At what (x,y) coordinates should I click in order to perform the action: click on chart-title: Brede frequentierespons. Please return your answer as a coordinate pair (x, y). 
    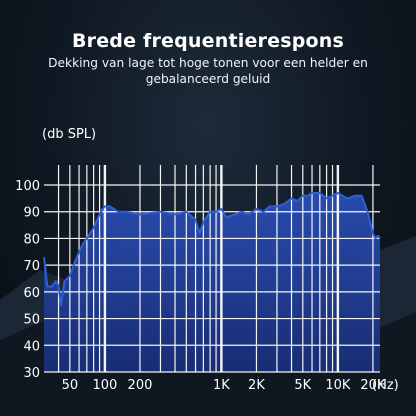
    Looking at the image, I should click on (208, 41).